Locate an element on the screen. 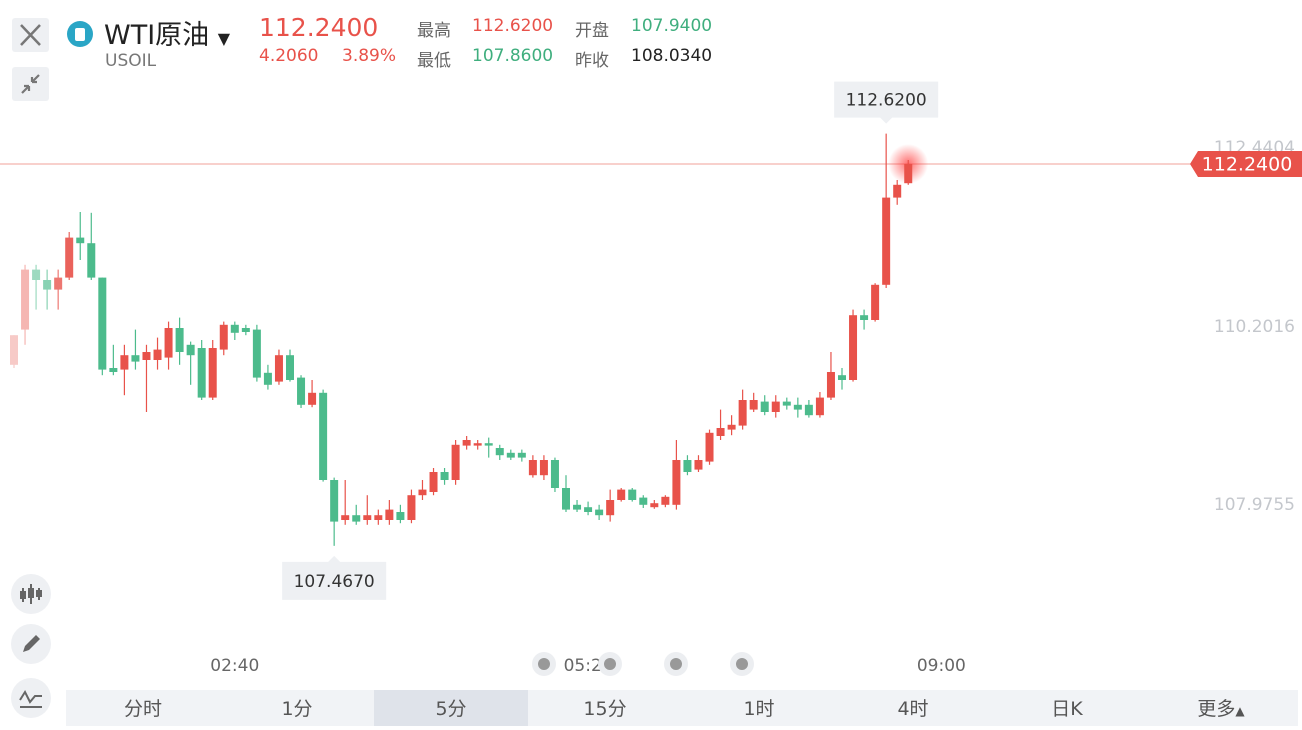  x-tick-label: 09:00 is located at coordinates (941, 666).